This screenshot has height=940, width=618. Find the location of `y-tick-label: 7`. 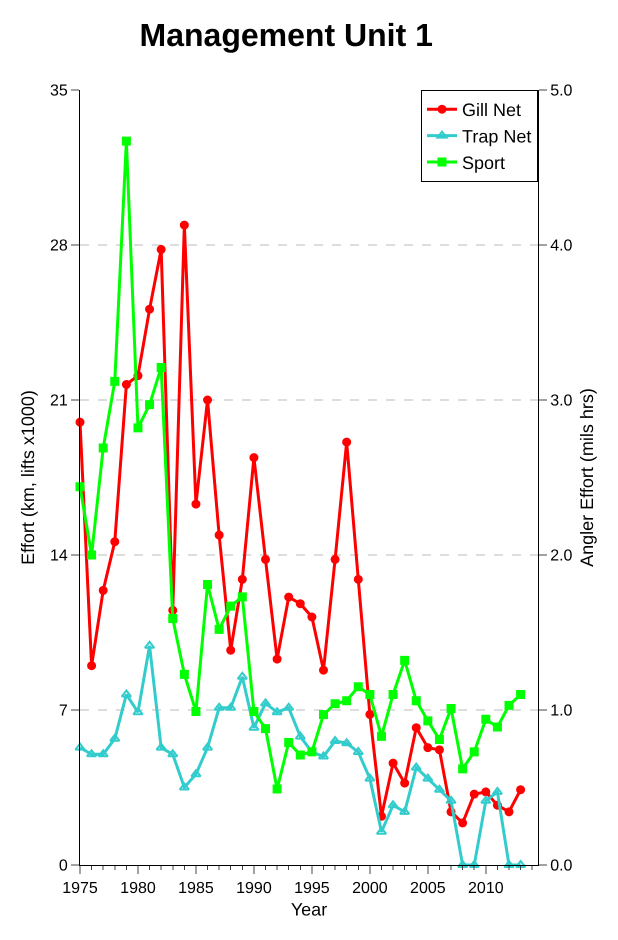

y-tick-label: 7 is located at coordinates (63, 711).